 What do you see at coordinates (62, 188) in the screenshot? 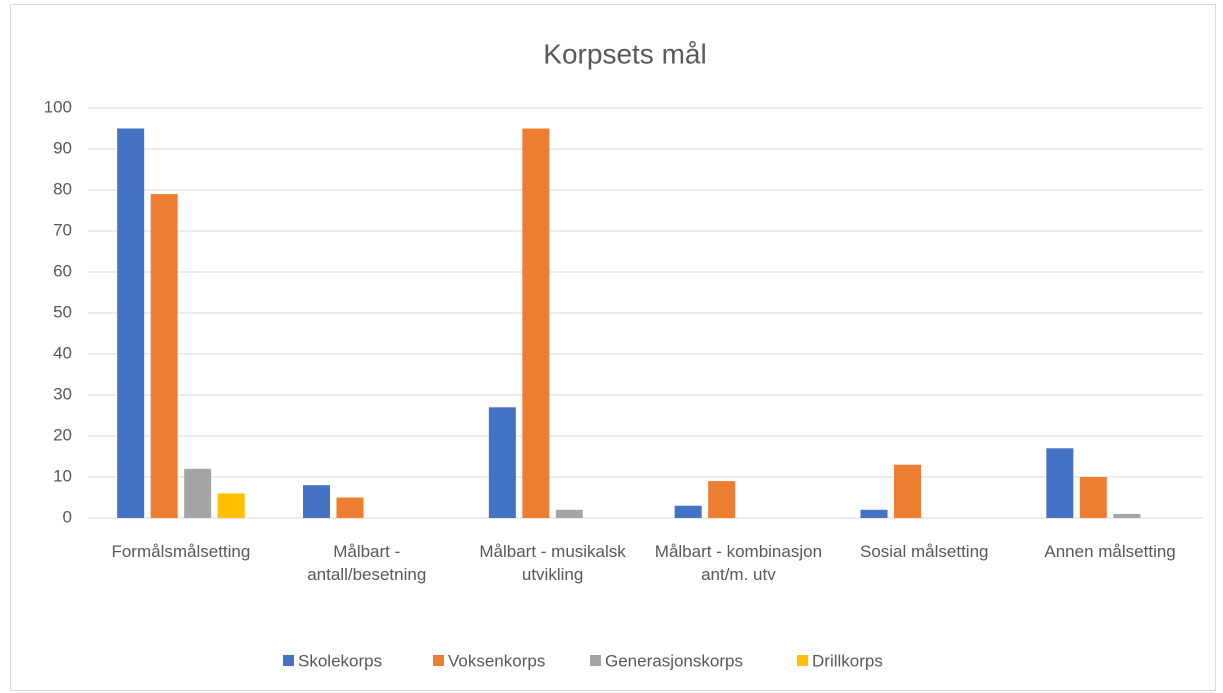
I see `y-tick-label: 80` at bounding box center [62, 188].